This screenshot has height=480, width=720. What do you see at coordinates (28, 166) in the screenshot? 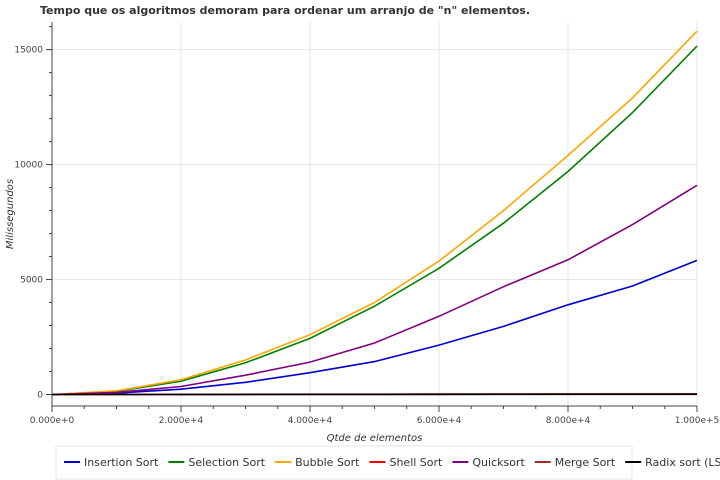
I see `y-tick-label: 10000` at bounding box center [28, 166].